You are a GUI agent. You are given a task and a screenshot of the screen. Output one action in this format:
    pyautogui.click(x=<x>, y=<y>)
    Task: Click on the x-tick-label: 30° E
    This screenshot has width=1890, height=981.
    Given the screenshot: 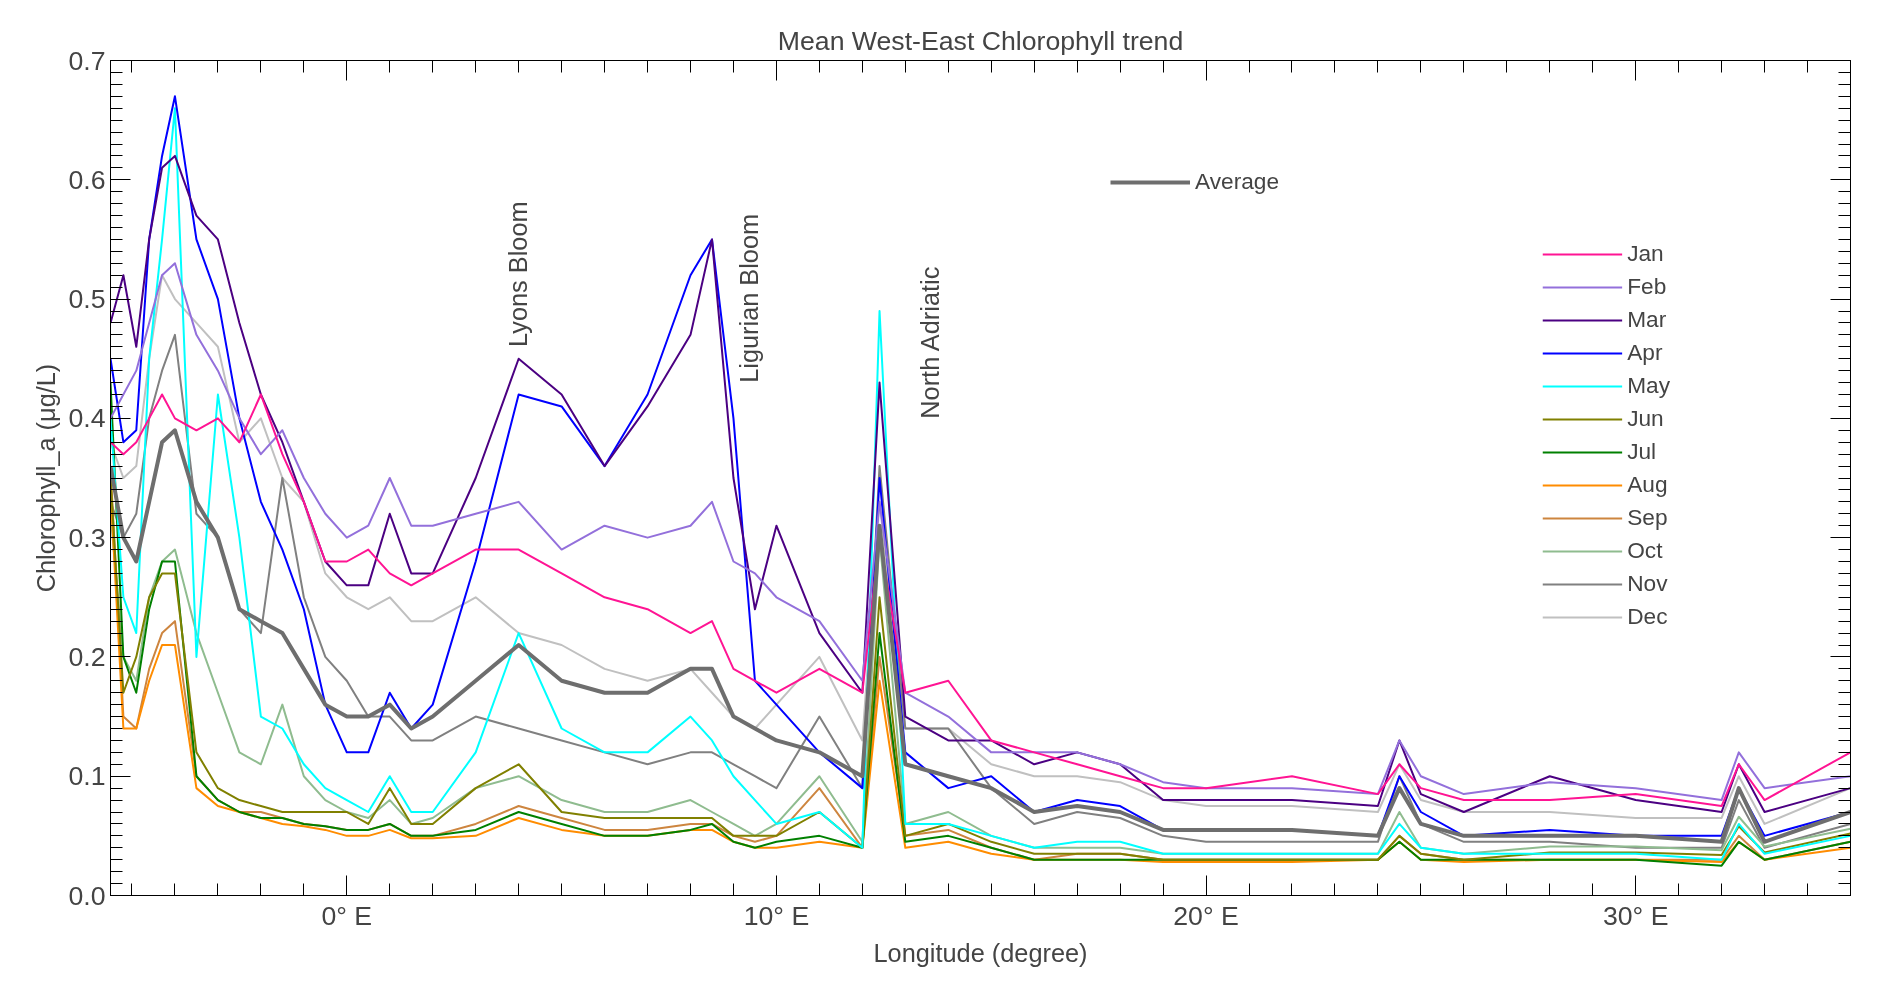 What is the action you would take?
    pyautogui.click(x=1635, y=915)
    